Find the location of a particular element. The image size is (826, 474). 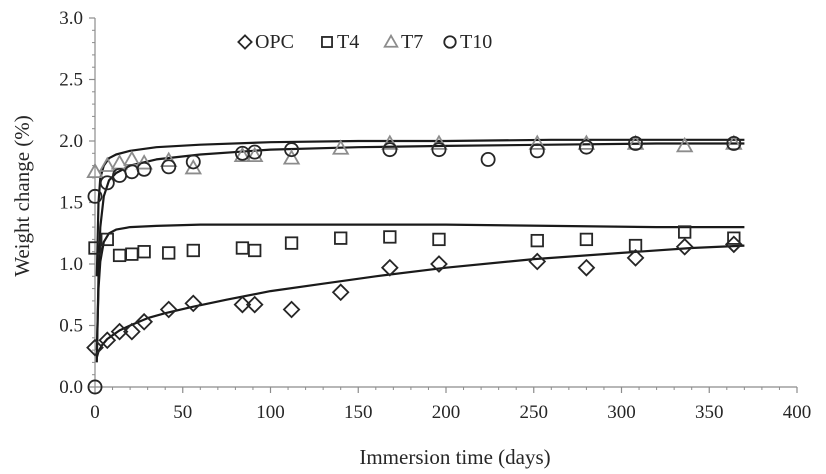

x-tick-label: 350 is located at coordinates (709, 412).